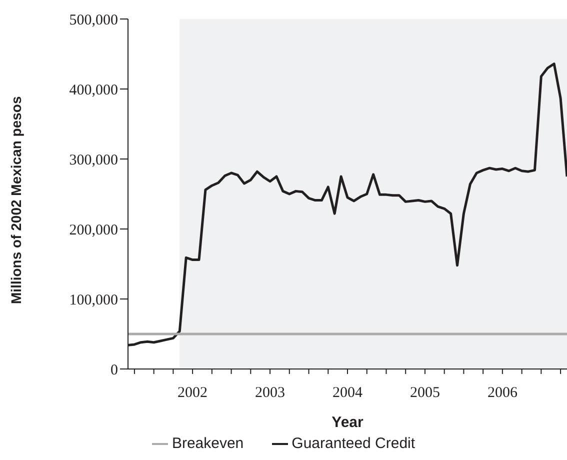 This screenshot has width=567, height=460. I want to click on y-tick-label: 200,000, so click(93, 230).